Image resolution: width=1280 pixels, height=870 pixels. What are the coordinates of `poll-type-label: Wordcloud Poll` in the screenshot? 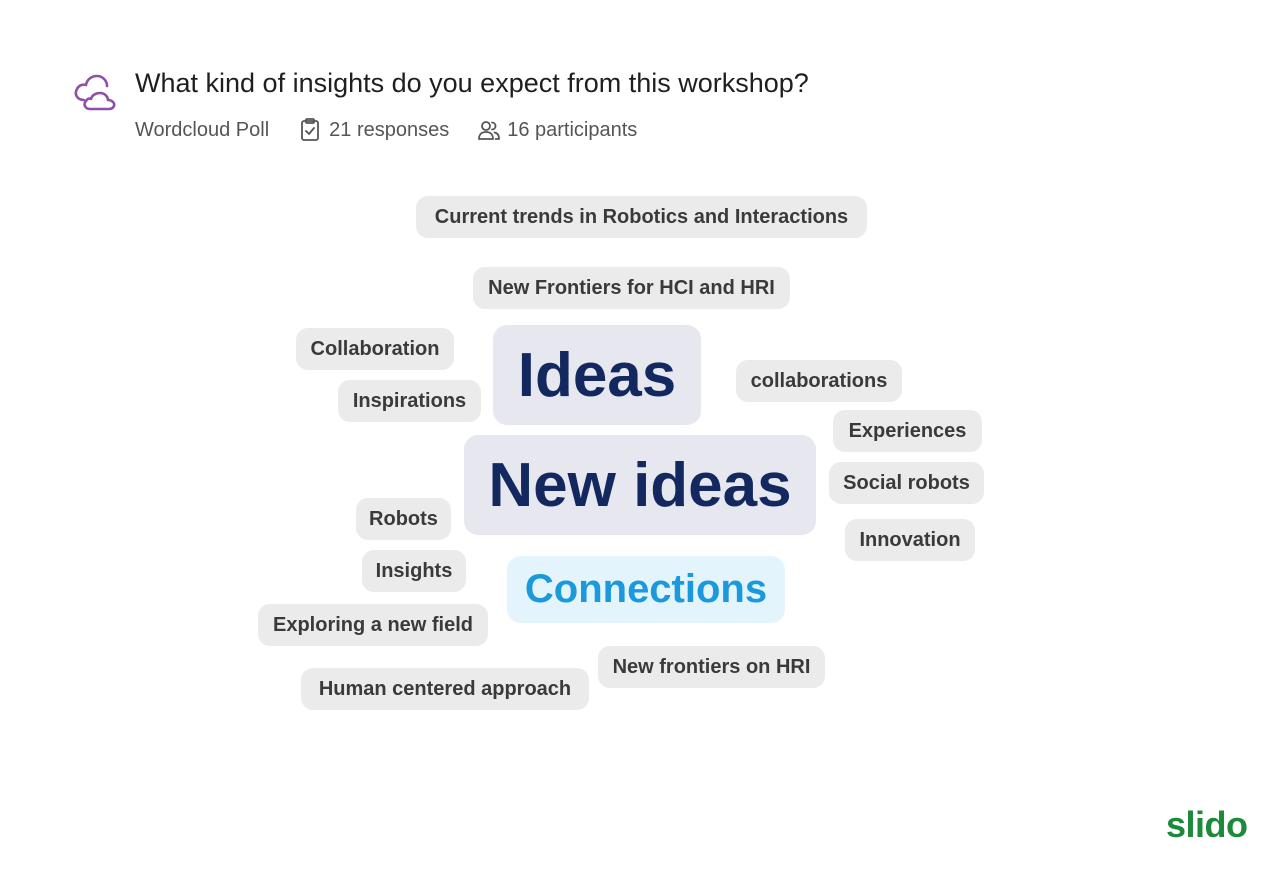 It's located at (202, 129).